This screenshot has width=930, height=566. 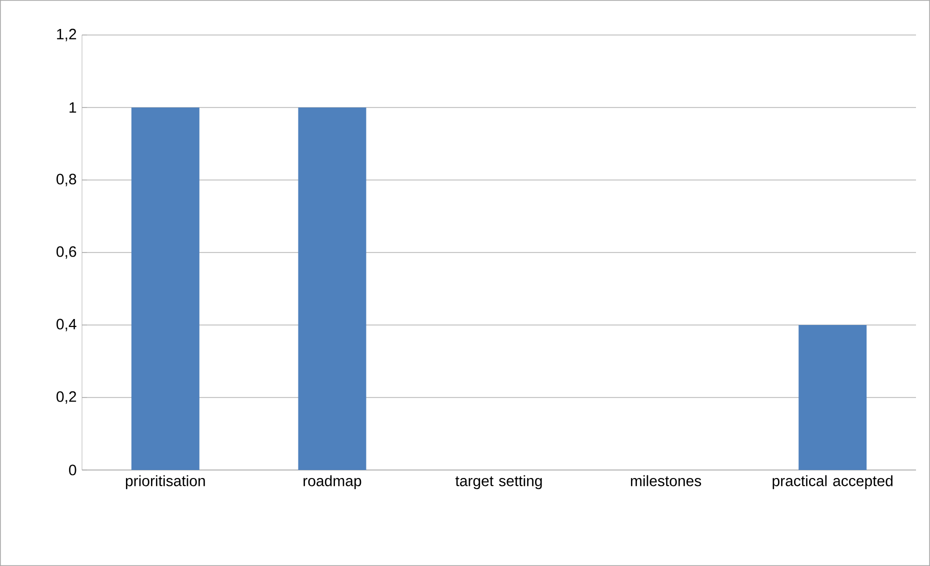 What do you see at coordinates (66, 180) in the screenshot?
I see `y-tick-label: 0,8` at bounding box center [66, 180].